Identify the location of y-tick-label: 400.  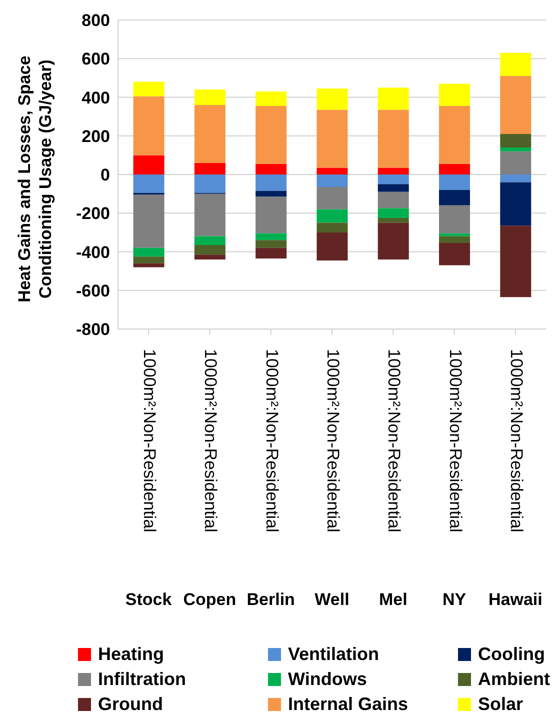
(96, 98).